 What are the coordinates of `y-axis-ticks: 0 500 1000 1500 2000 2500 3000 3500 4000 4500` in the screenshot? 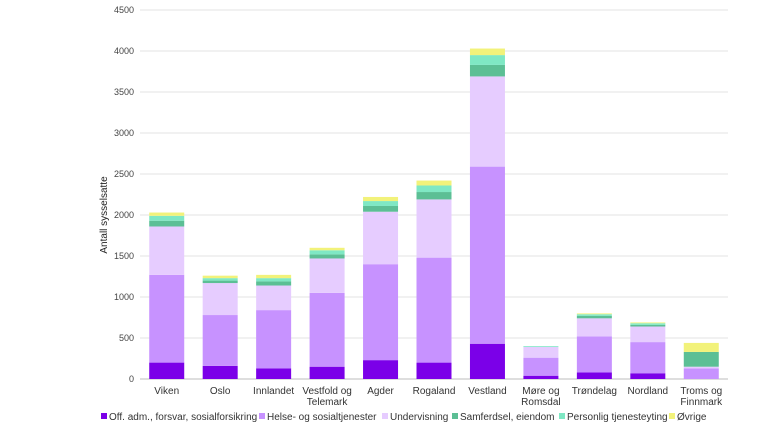 It's located at (124, 194).